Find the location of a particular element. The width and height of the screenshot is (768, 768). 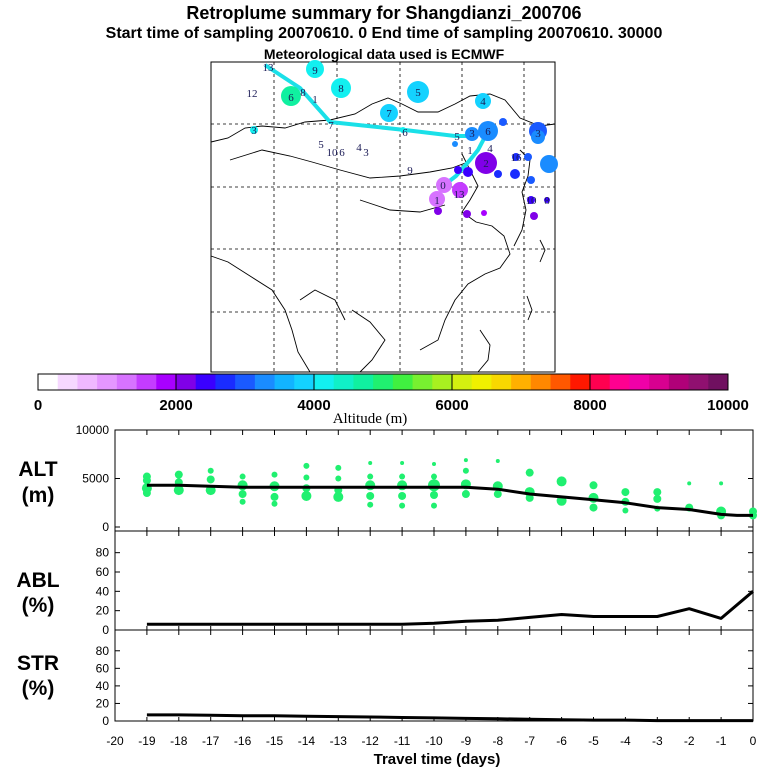

abl-panel-unit: (%) is located at coordinates (38, 605).